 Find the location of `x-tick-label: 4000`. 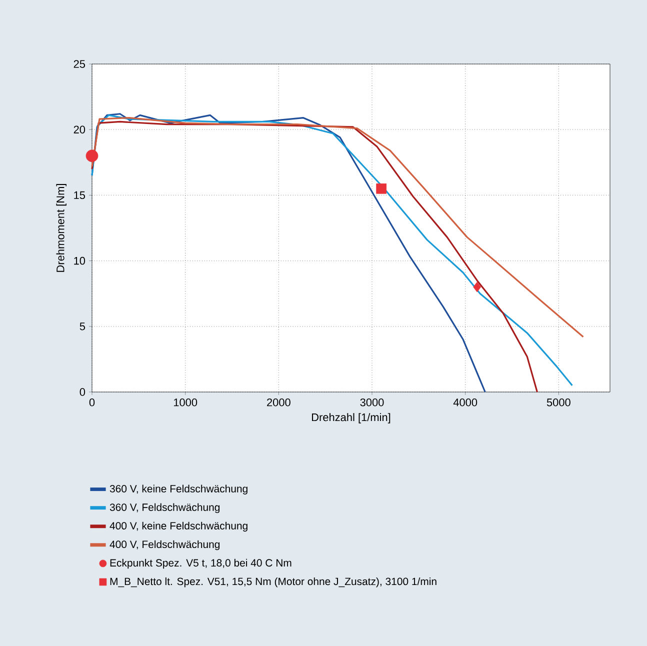

x-tick-label: 4000 is located at coordinates (465, 402).